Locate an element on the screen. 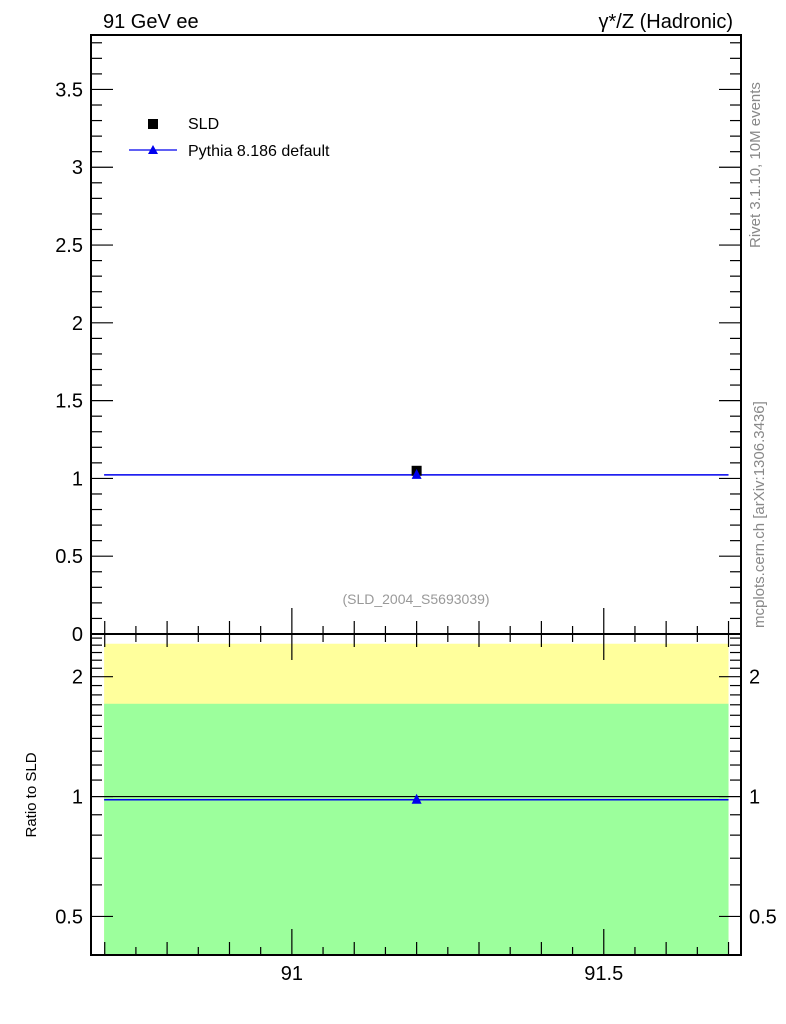 The image size is (786, 1024). header-right: γ*/Z (Hadronic) is located at coordinates (666, 22).